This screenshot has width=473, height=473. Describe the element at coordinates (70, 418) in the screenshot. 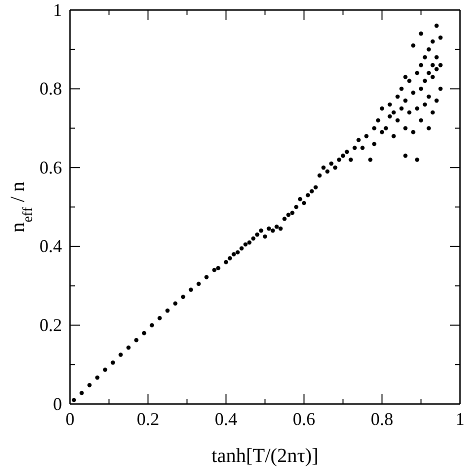

I see `x-tick-label: 0` at that location.